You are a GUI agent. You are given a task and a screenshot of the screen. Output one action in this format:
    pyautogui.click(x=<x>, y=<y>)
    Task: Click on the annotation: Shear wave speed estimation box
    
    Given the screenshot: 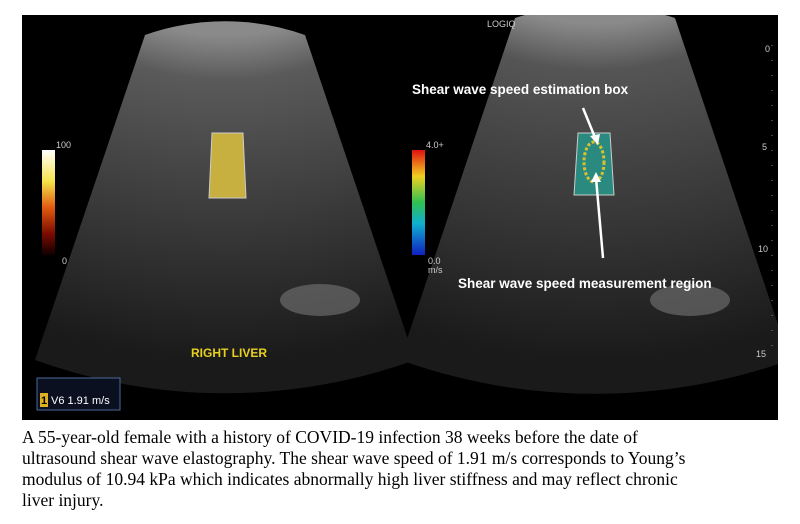 What is the action you would take?
    pyautogui.click(x=520, y=89)
    